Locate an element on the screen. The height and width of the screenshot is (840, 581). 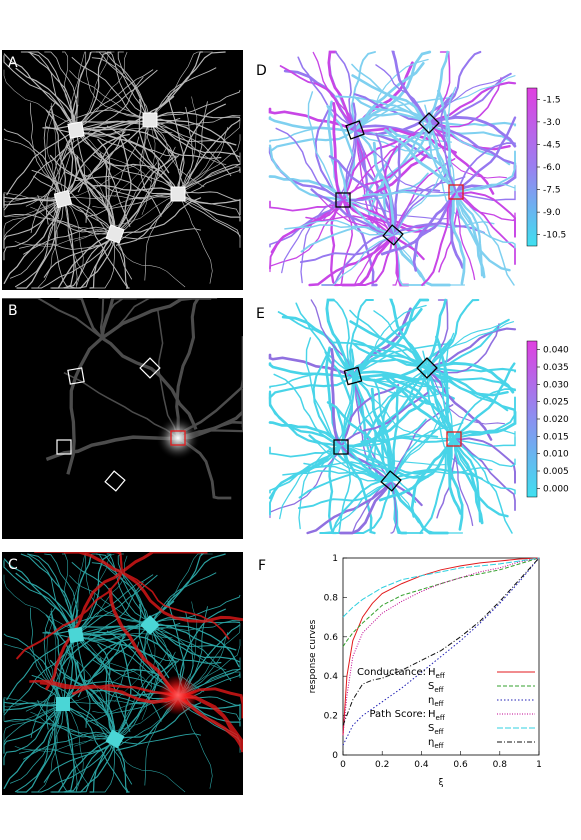
series-line is located at coordinates (441, 602).